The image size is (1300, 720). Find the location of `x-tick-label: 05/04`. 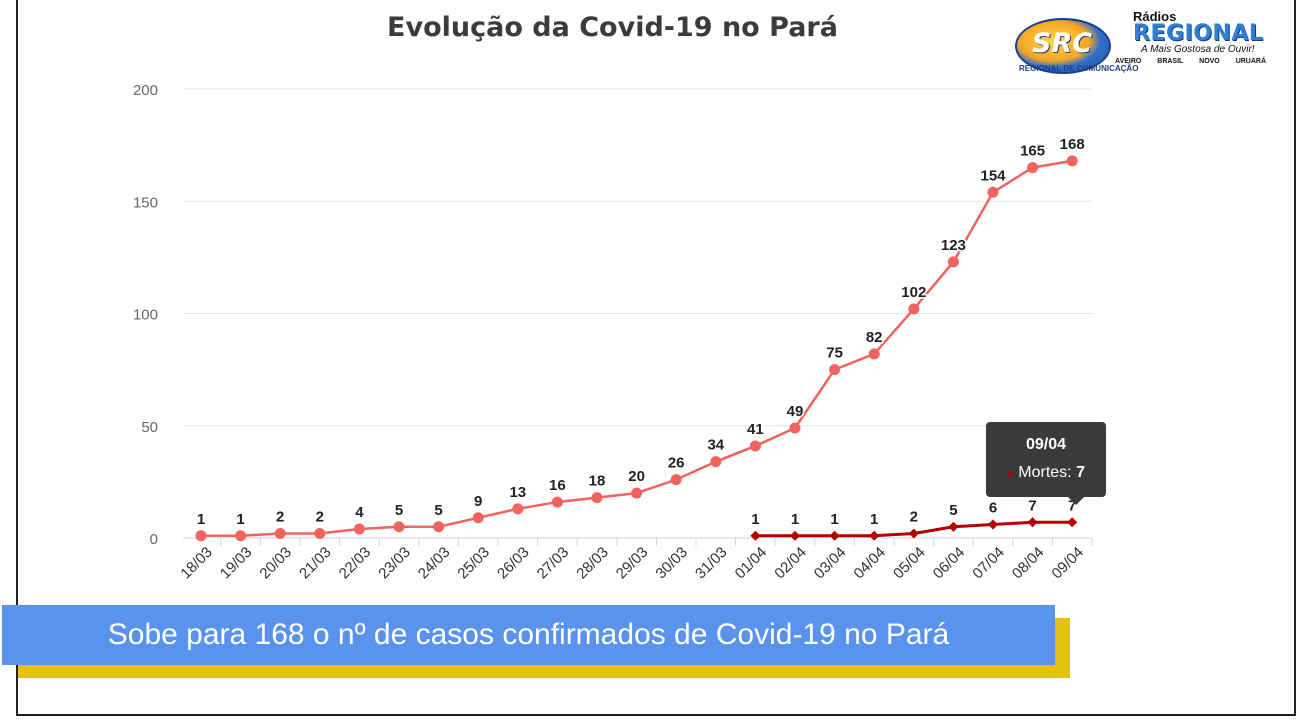

x-tick-label: 05/04 is located at coordinates (909, 563).